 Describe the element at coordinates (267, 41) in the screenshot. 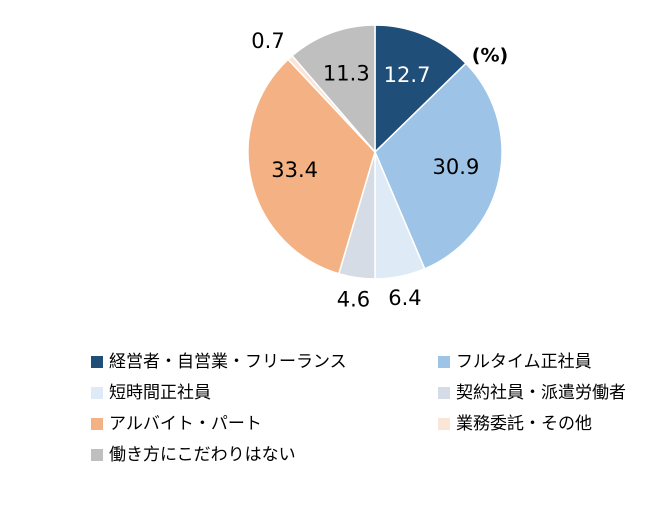

I see `data-label: 0.7` at that location.